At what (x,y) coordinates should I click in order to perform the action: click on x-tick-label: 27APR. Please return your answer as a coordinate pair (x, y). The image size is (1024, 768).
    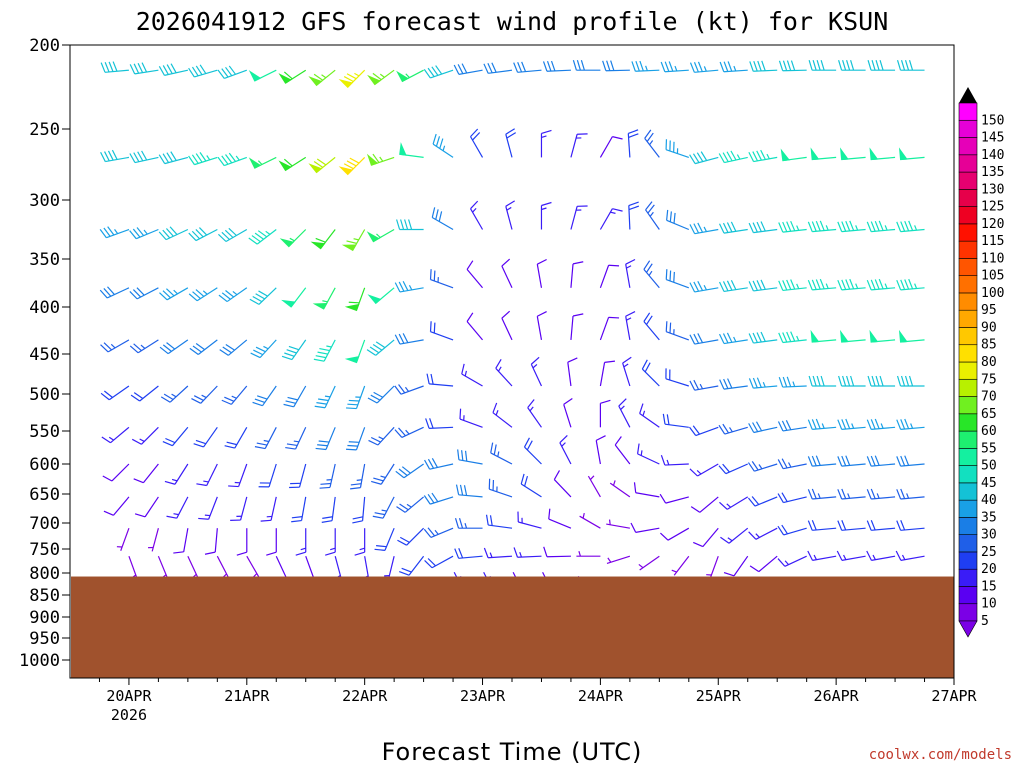
    Looking at the image, I should click on (954, 696).